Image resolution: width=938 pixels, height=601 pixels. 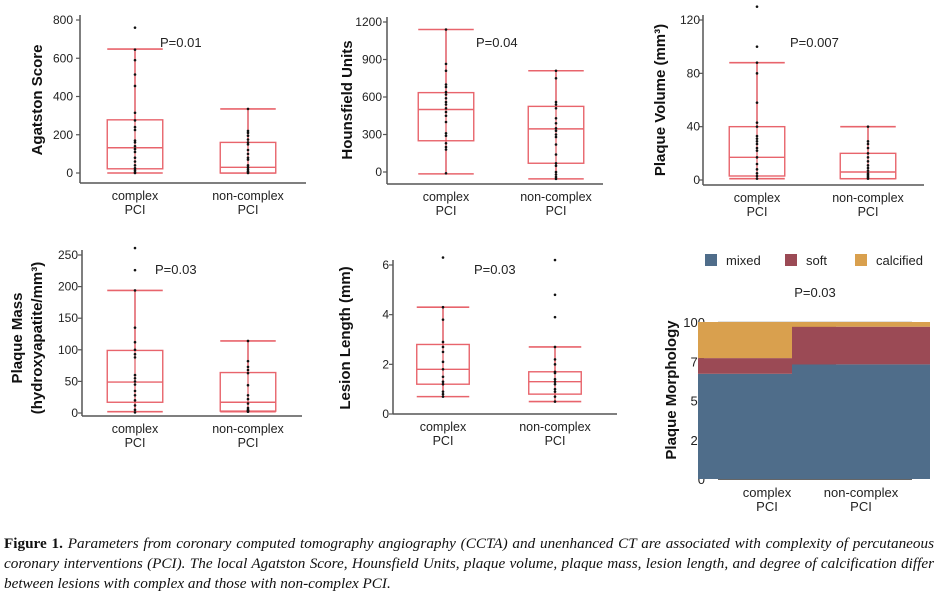 What do you see at coordinates (861, 260) in the screenshot?
I see `legend-swatch-calcified` at bounding box center [861, 260].